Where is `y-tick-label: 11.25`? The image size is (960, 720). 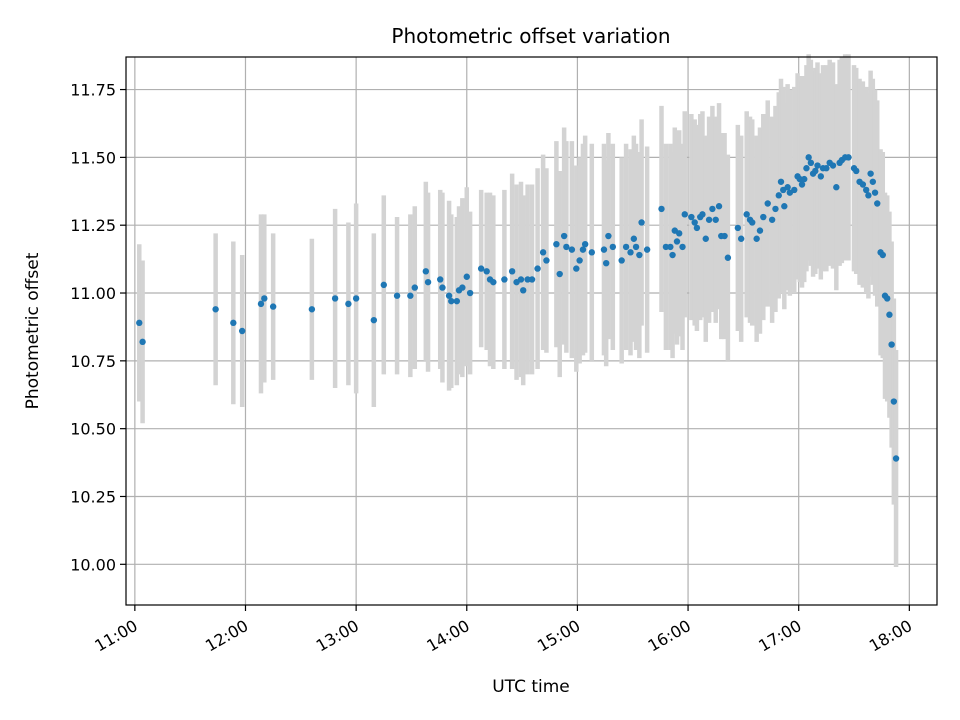 y-tick-label: 11.25 is located at coordinates (93, 225).